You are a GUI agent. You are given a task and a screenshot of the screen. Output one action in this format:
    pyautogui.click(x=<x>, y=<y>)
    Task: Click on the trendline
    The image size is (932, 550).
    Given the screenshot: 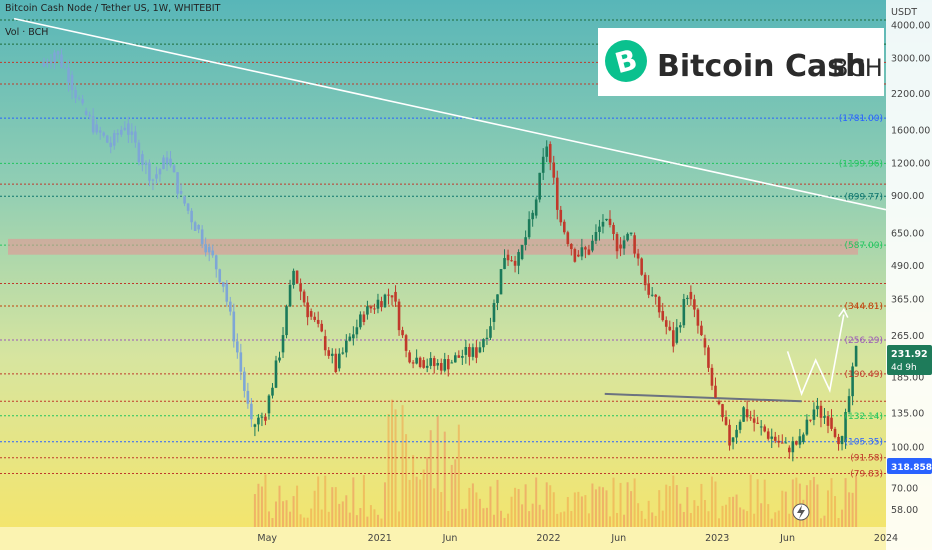 What is the action you would take?
    pyautogui.click(x=703, y=397)
    